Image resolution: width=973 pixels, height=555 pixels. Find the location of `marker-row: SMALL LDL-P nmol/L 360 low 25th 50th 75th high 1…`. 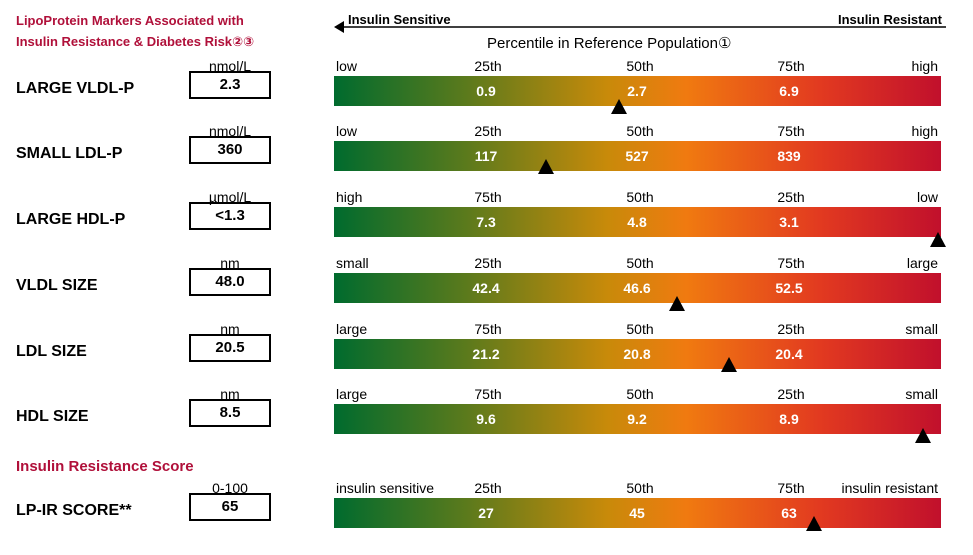

marker-row: SMALL LDL-P nmol/L 360 low 25th 50th 75th high 1… is located at coordinates (486, 158).